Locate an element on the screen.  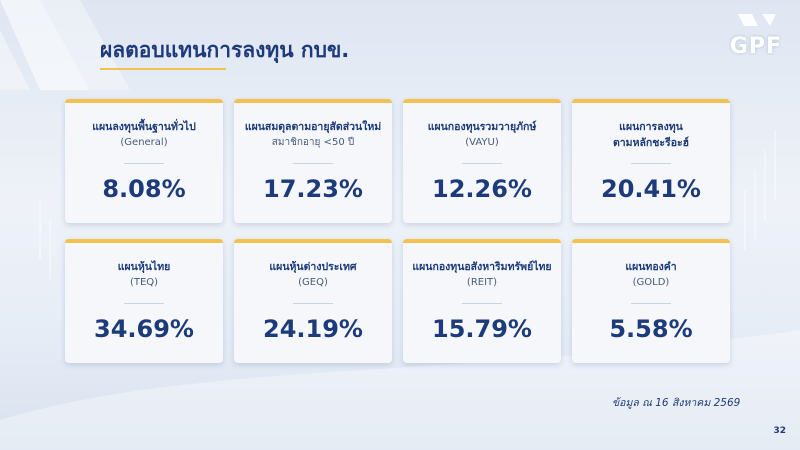
return-card: แผนลงทุนพื้นฐานทั่วไป (General) 8.08% is located at coordinates (144, 161).